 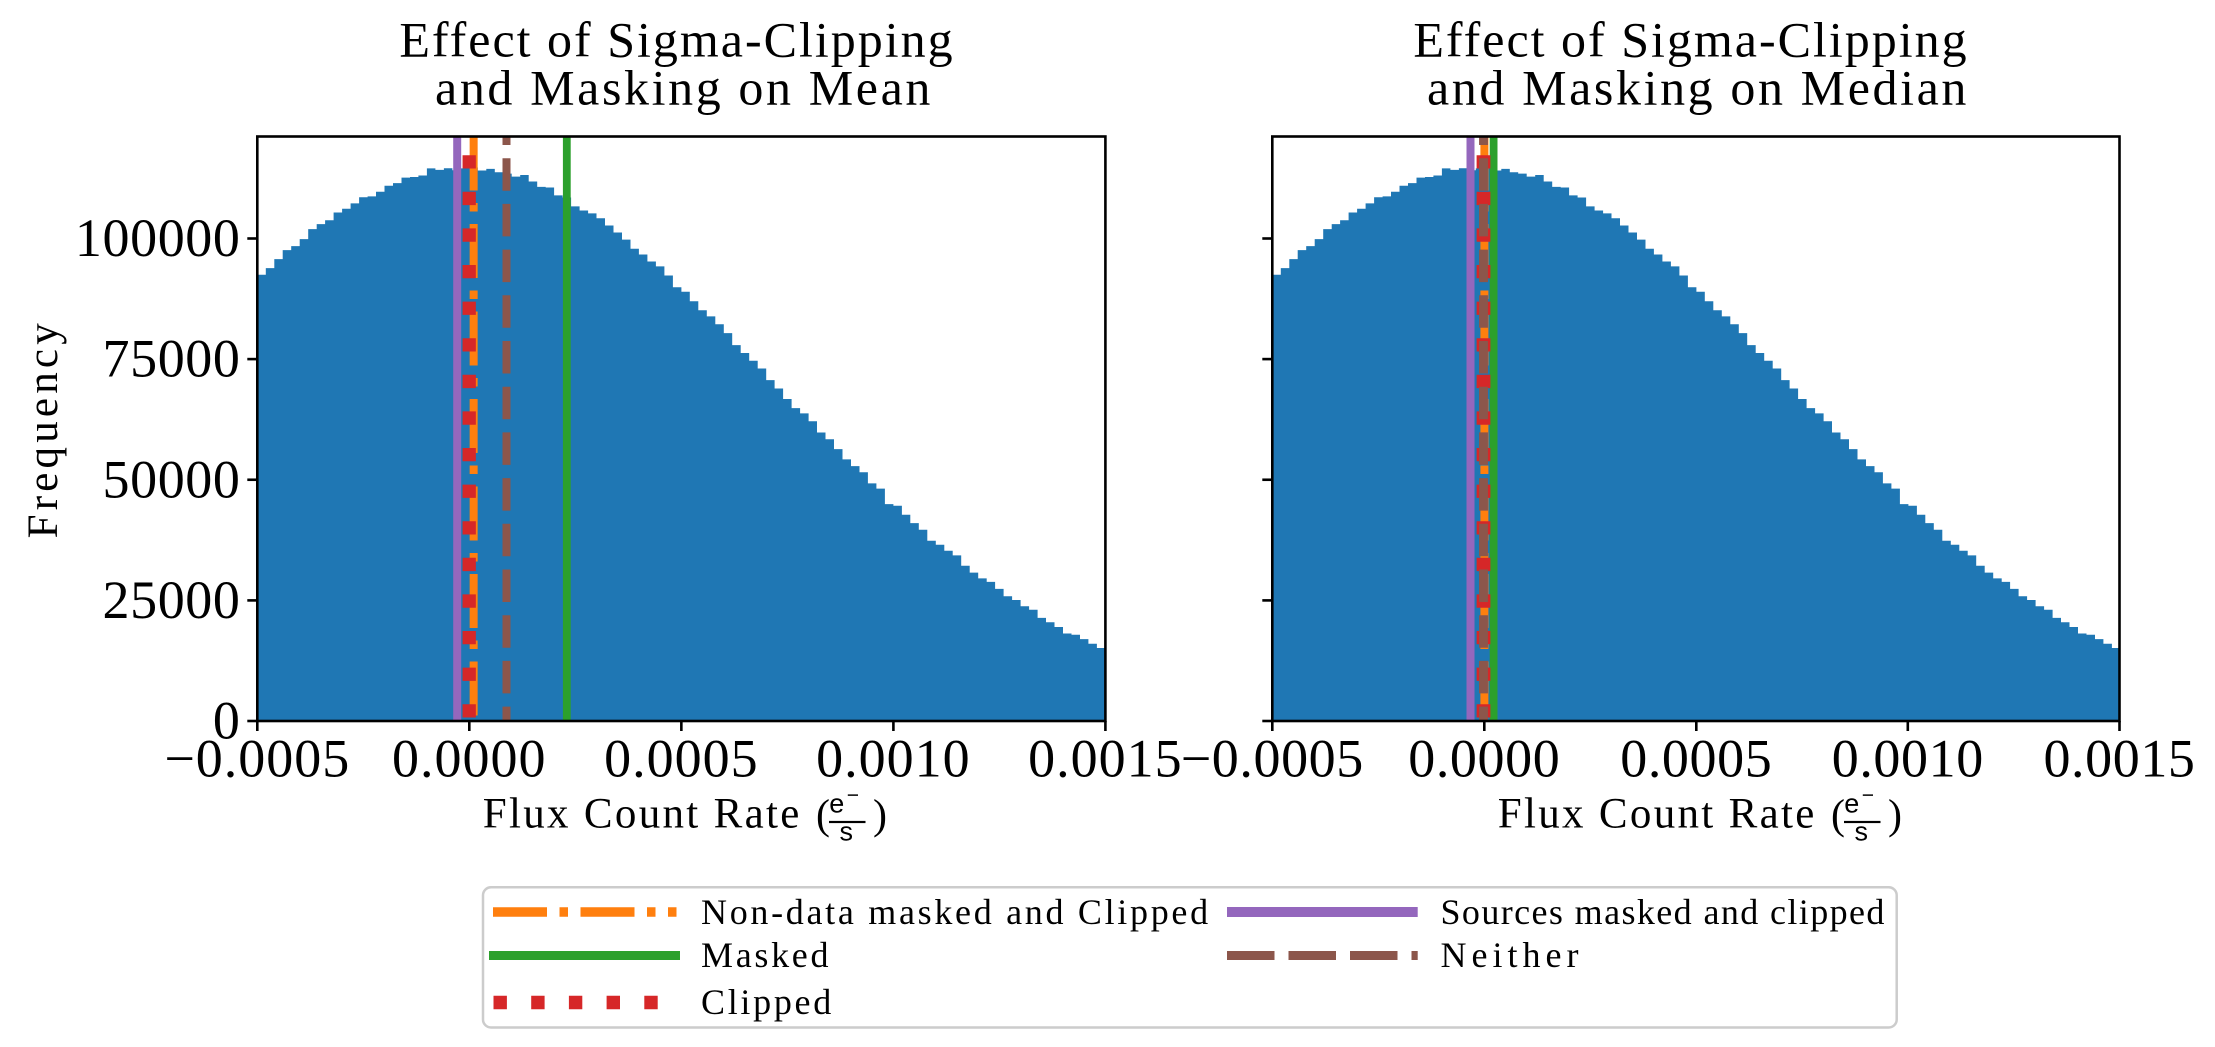 I want to click on svg-text: Non-data masked and Clipped, so click(x=956, y=912).